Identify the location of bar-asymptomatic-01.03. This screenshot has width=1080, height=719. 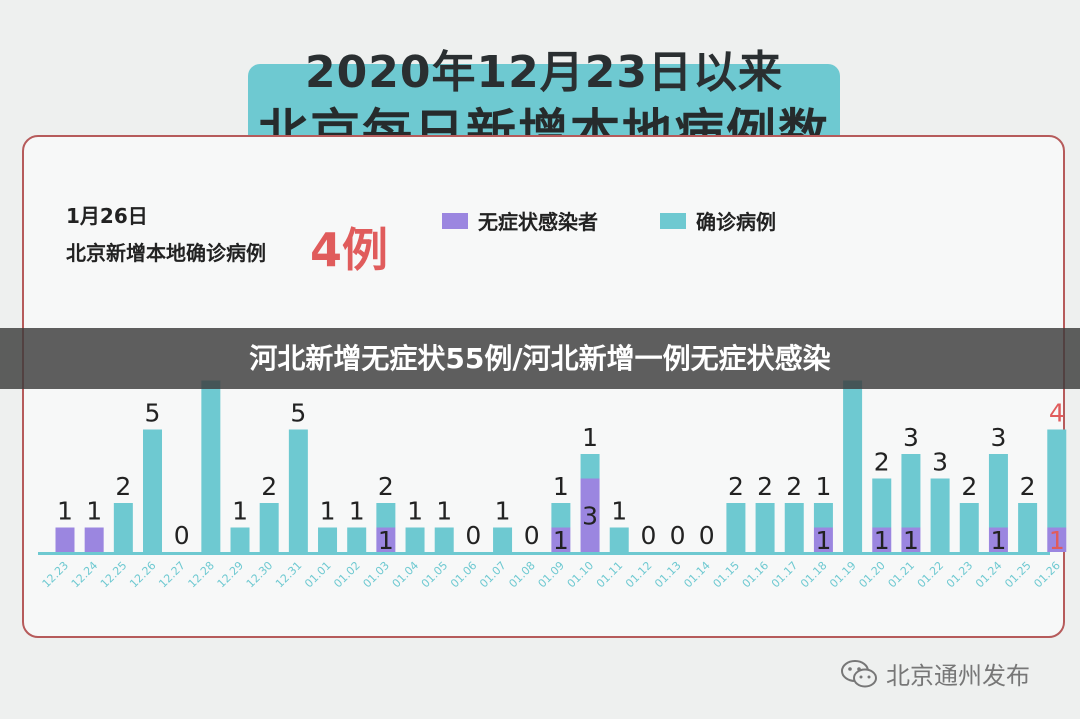
(386, 539).